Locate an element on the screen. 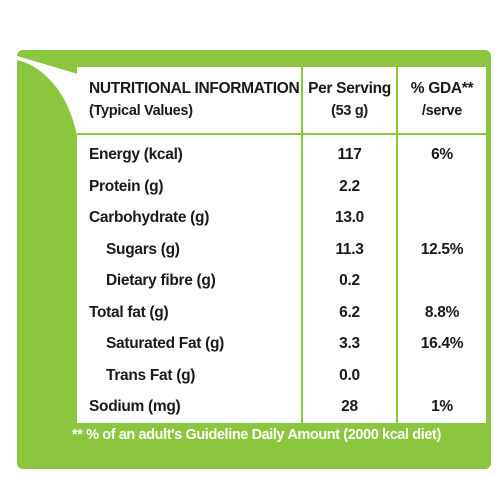 Image resolution: width=500 pixels, height=500 pixels. header-gda-column: % GDA** /serve is located at coordinates (441, 101).